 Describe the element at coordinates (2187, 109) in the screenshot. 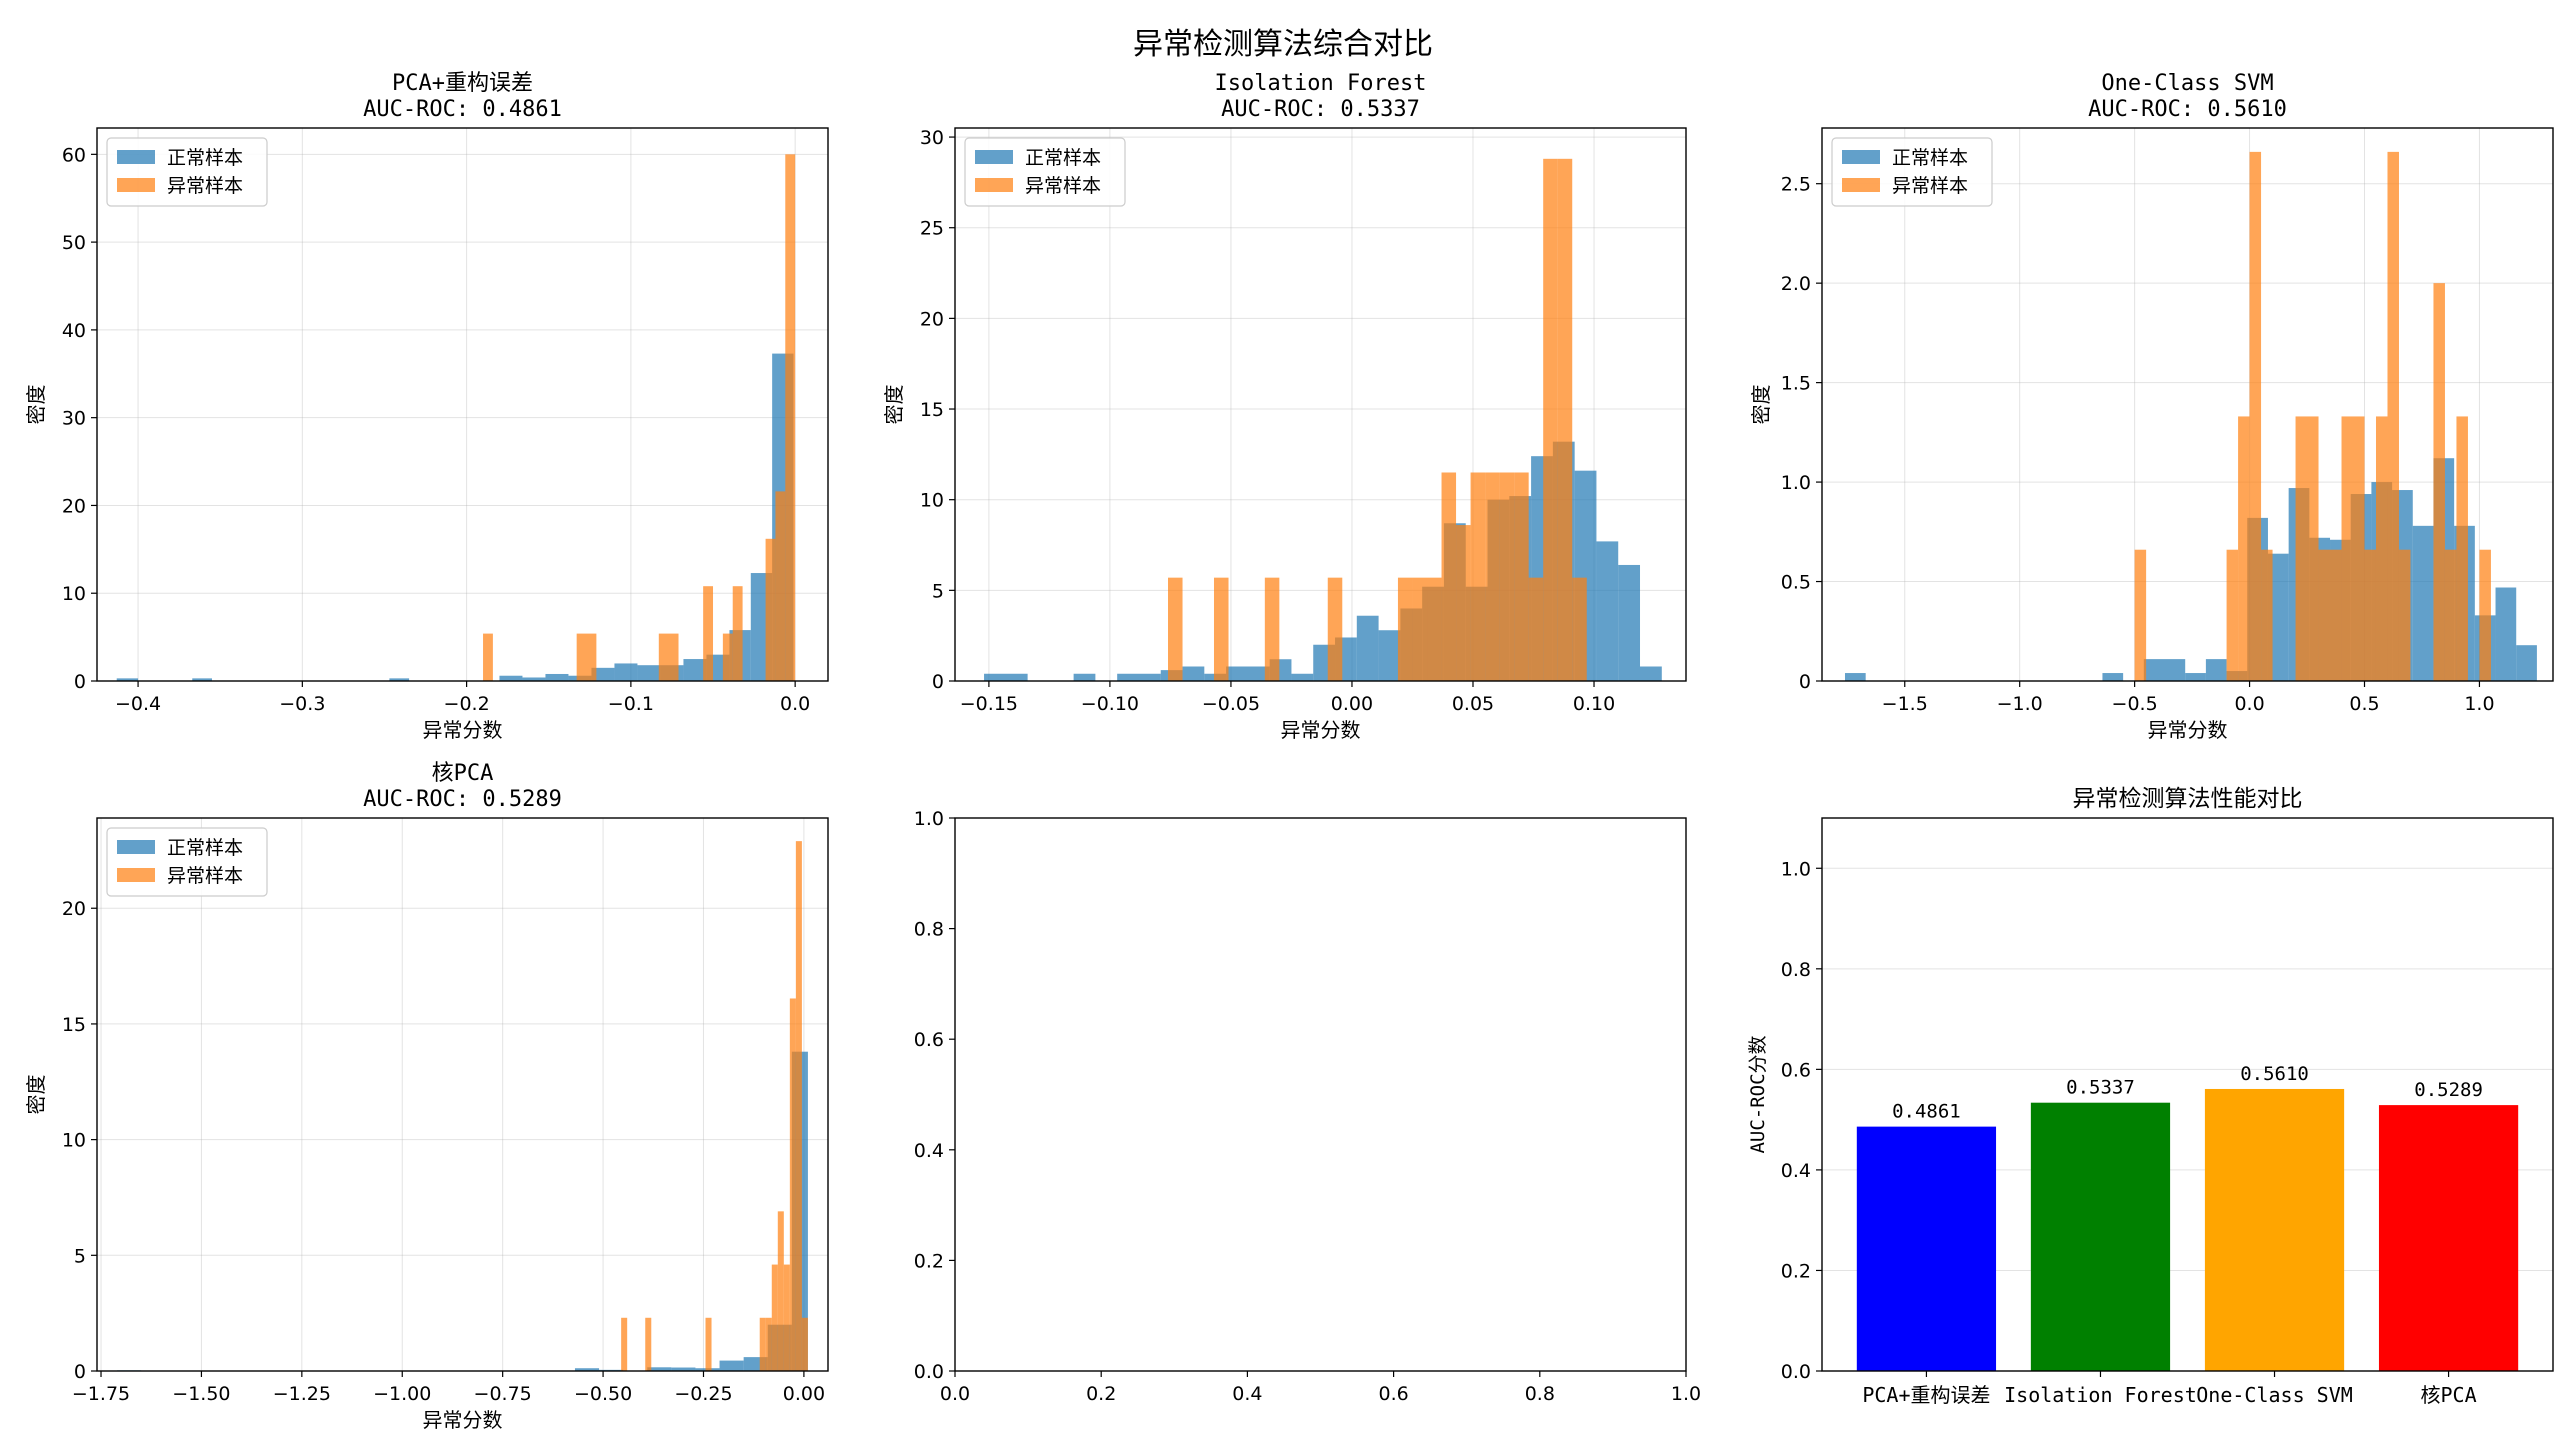

I see `subplot-subtitle: AUC-ROC: 0.5610` at that location.